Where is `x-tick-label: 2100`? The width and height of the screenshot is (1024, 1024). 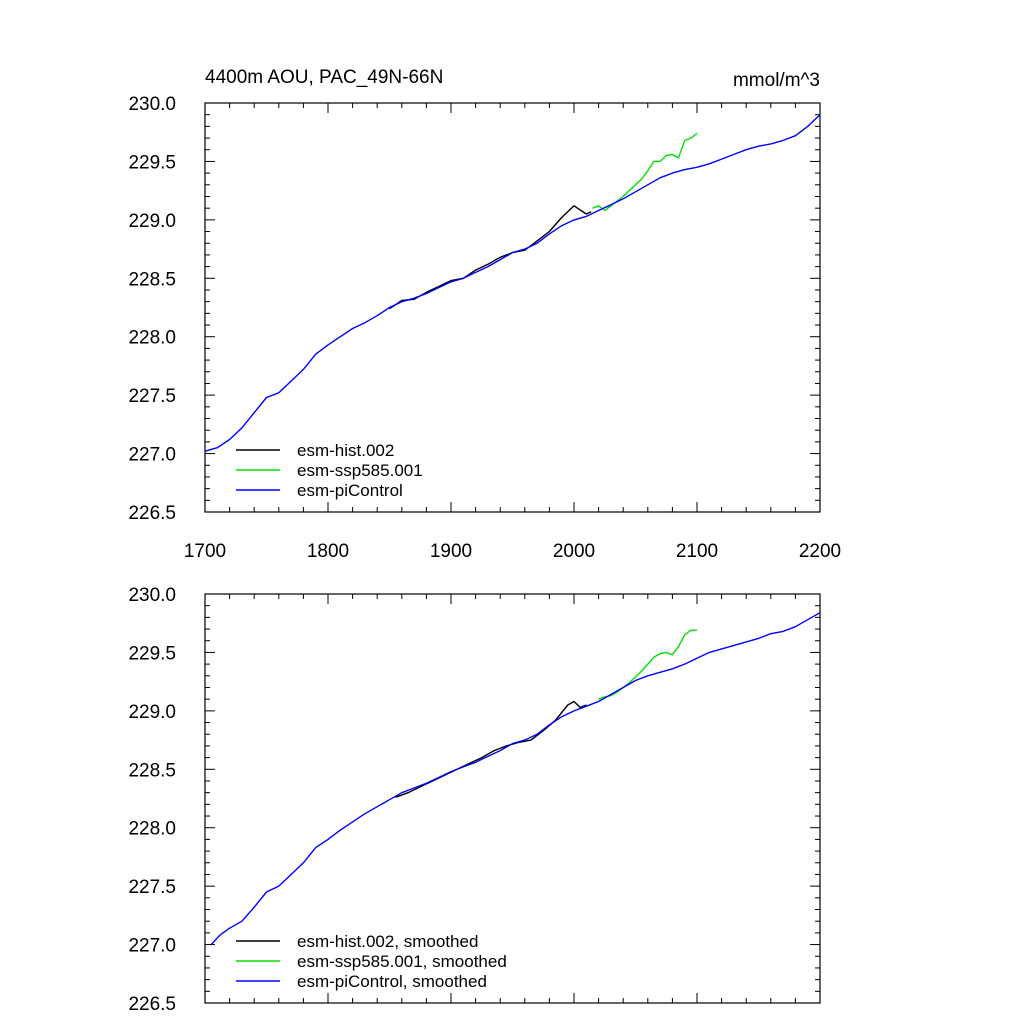 x-tick-label: 2100 is located at coordinates (697, 551).